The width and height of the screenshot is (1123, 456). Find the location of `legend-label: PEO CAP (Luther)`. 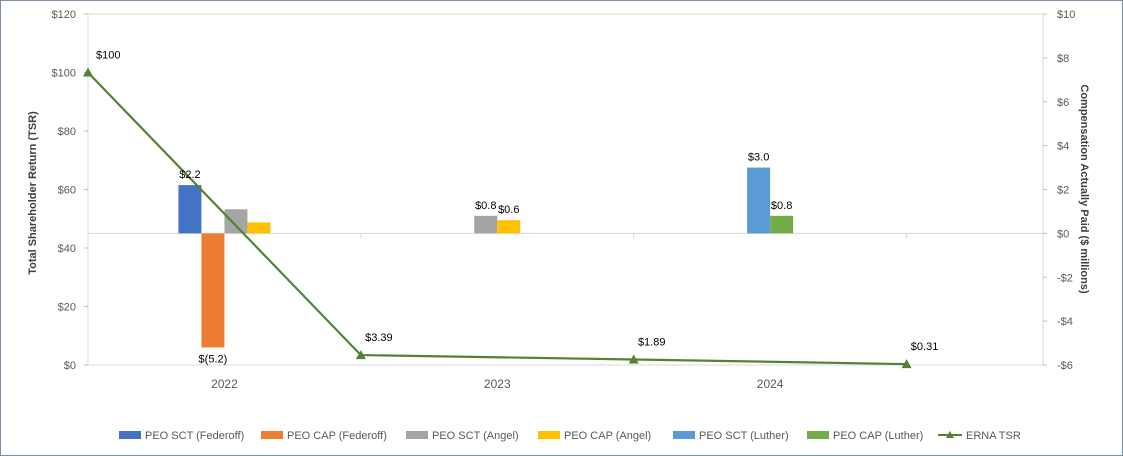

legend-label: PEO CAP (Luther) is located at coordinates (878, 436).